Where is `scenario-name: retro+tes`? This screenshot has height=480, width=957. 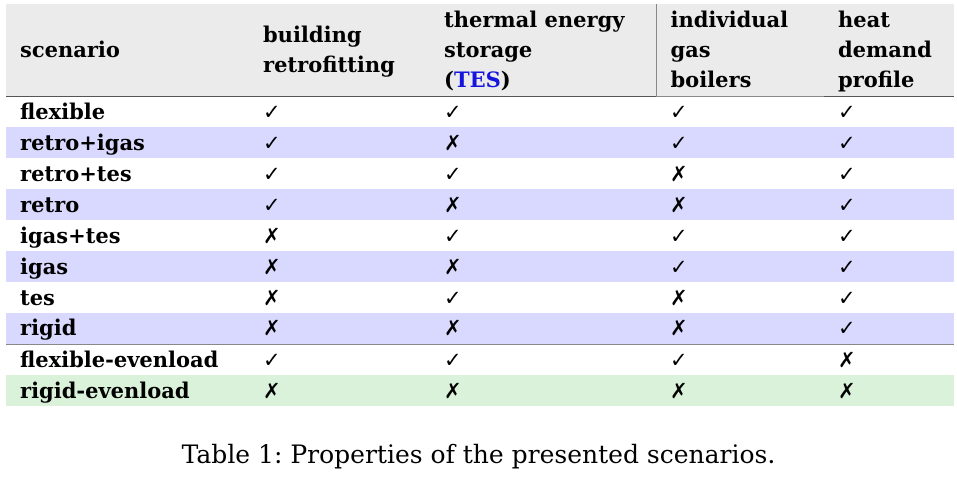
scenario-name: retro+tes is located at coordinates (76, 173).